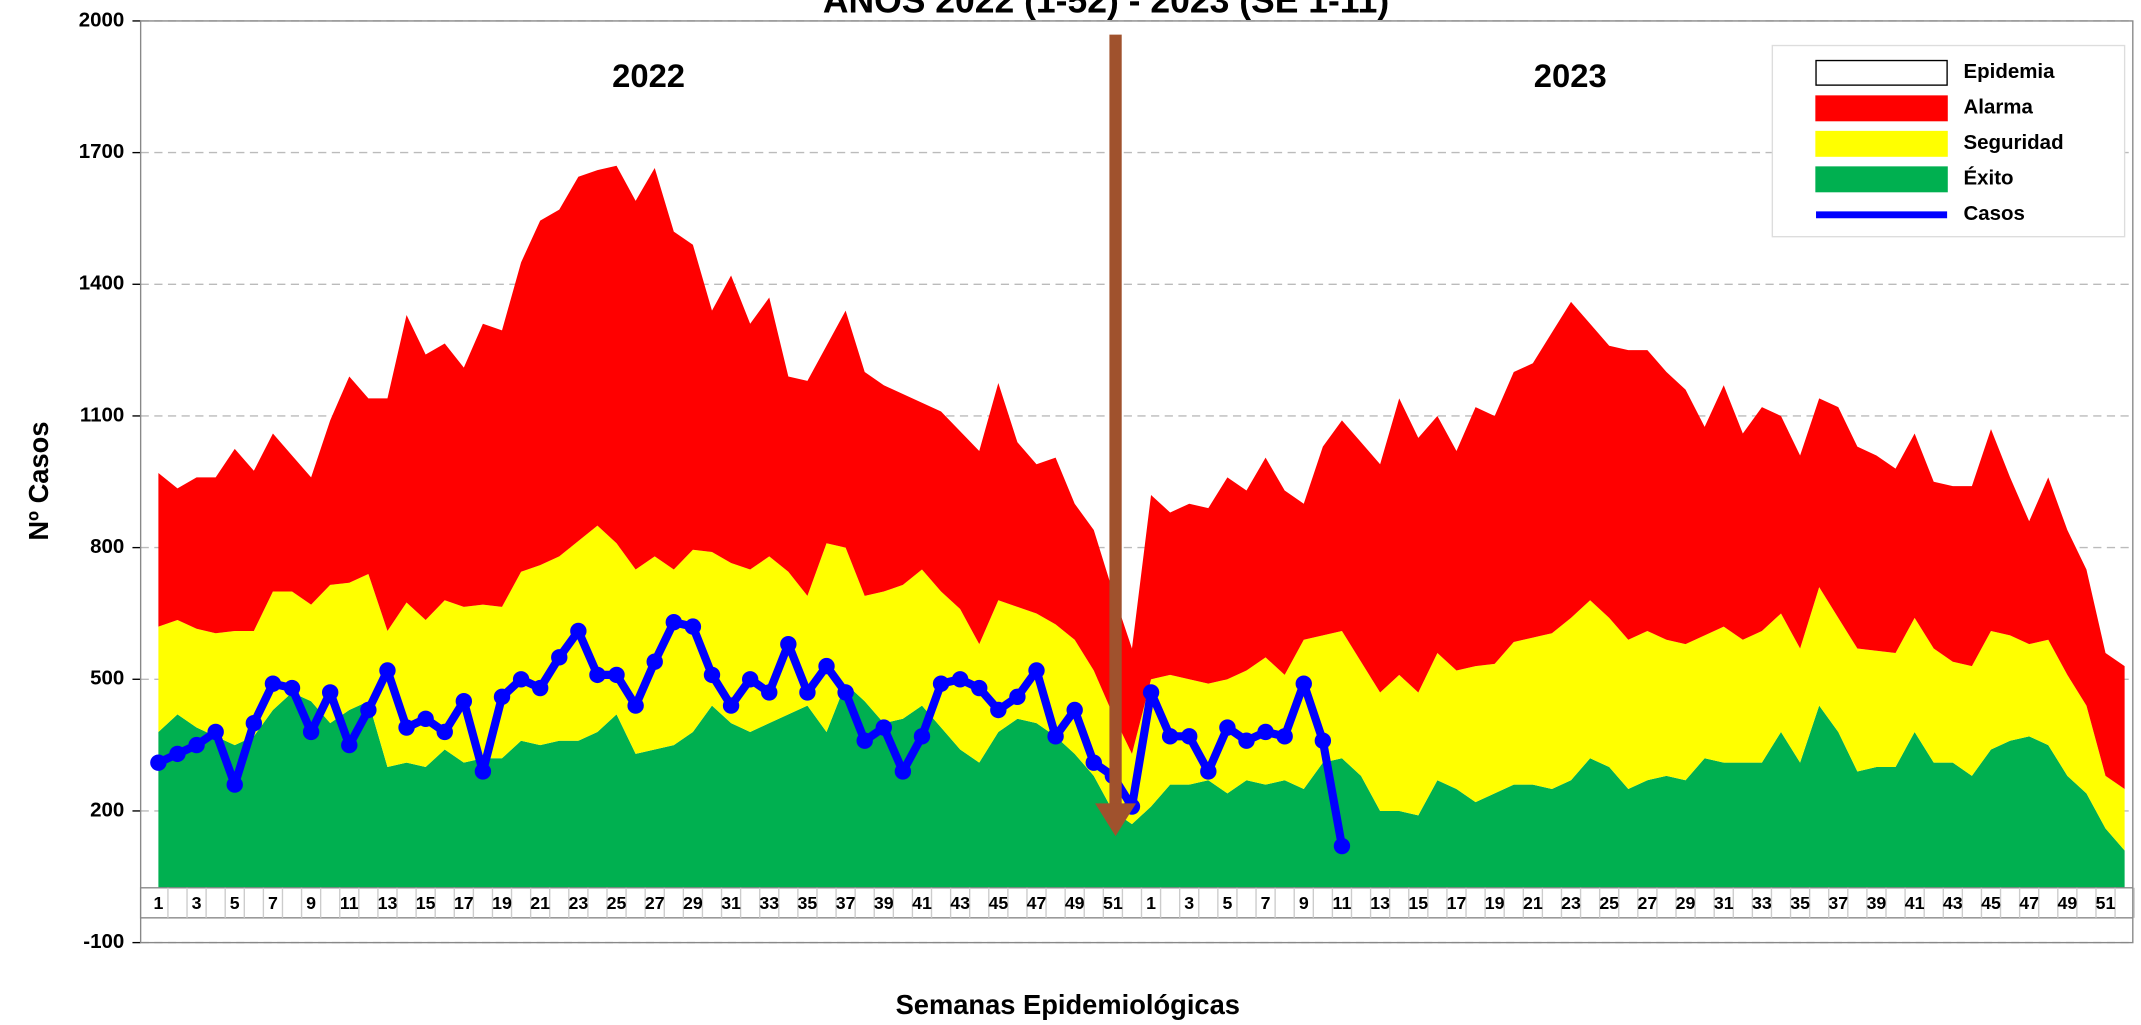 The width and height of the screenshot is (2141, 1025). Describe the element at coordinates (922, 903) in the screenshot. I see `x-tick-label: 41` at that location.